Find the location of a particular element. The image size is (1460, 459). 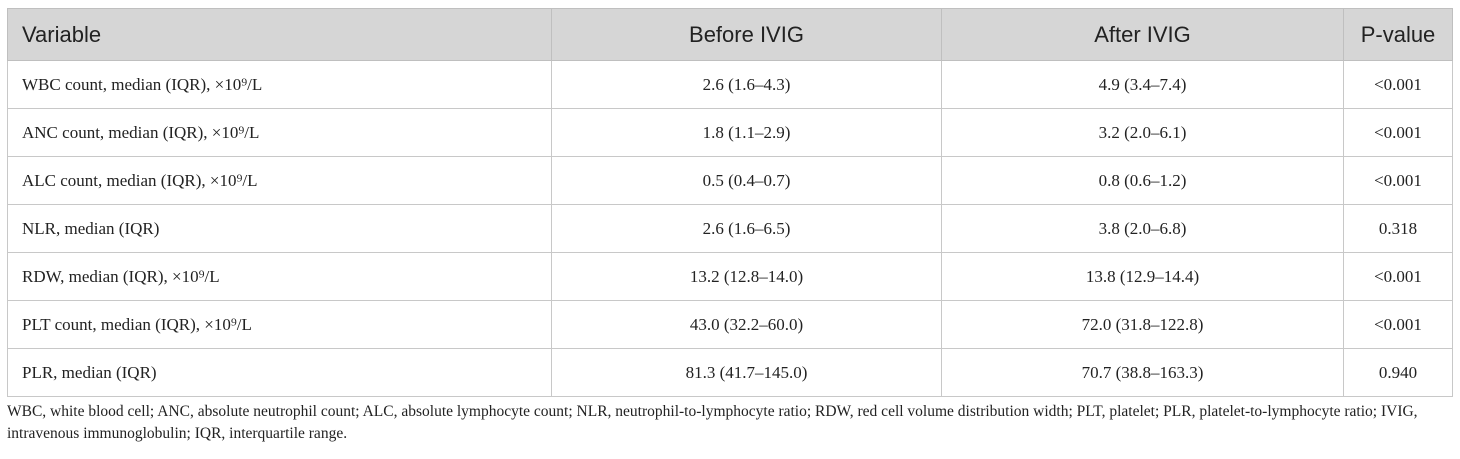

table-cell: 0.318 is located at coordinates (1398, 228).